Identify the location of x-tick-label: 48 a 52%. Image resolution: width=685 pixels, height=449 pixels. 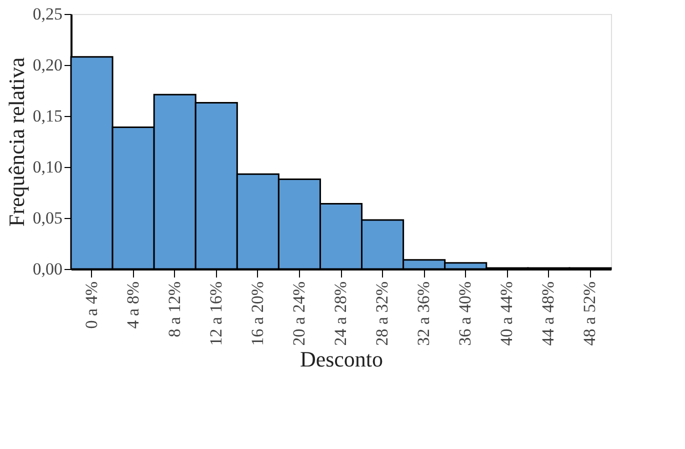
(590, 314).